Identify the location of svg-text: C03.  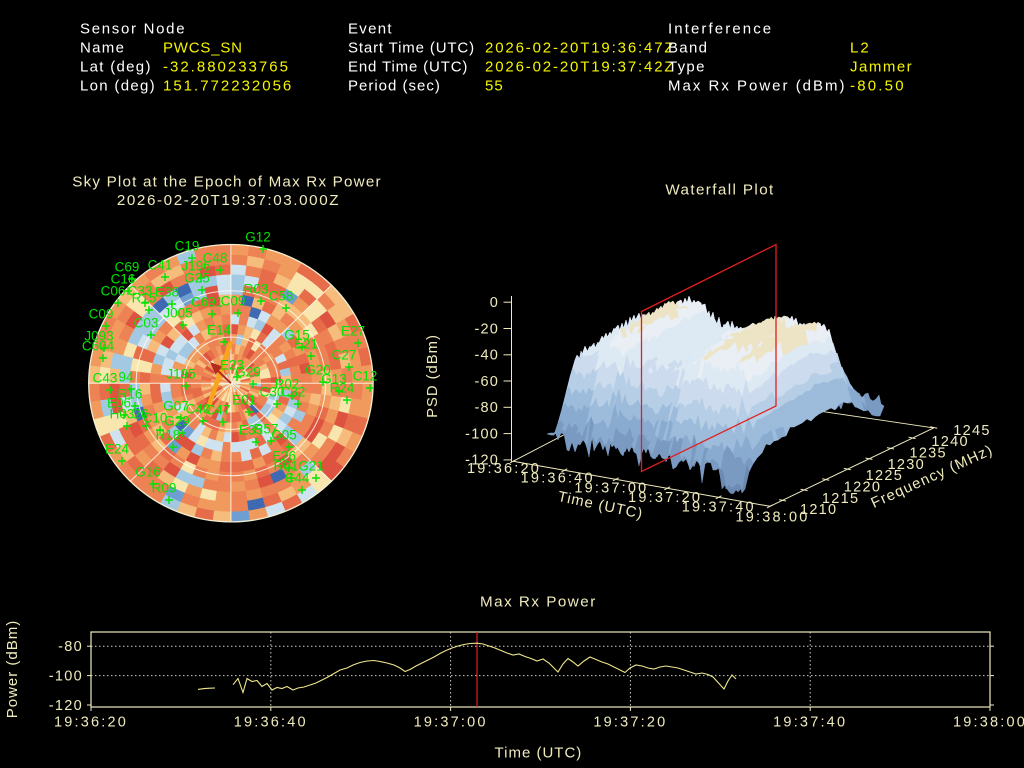
(146, 323).